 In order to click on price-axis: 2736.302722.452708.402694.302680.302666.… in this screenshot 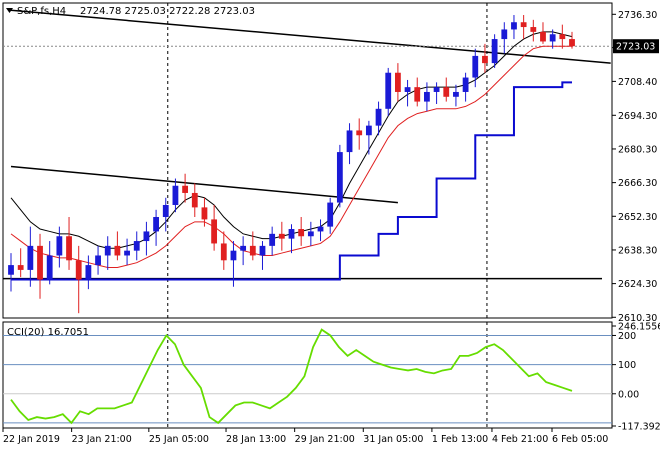, I will do `click(635, 167)`.